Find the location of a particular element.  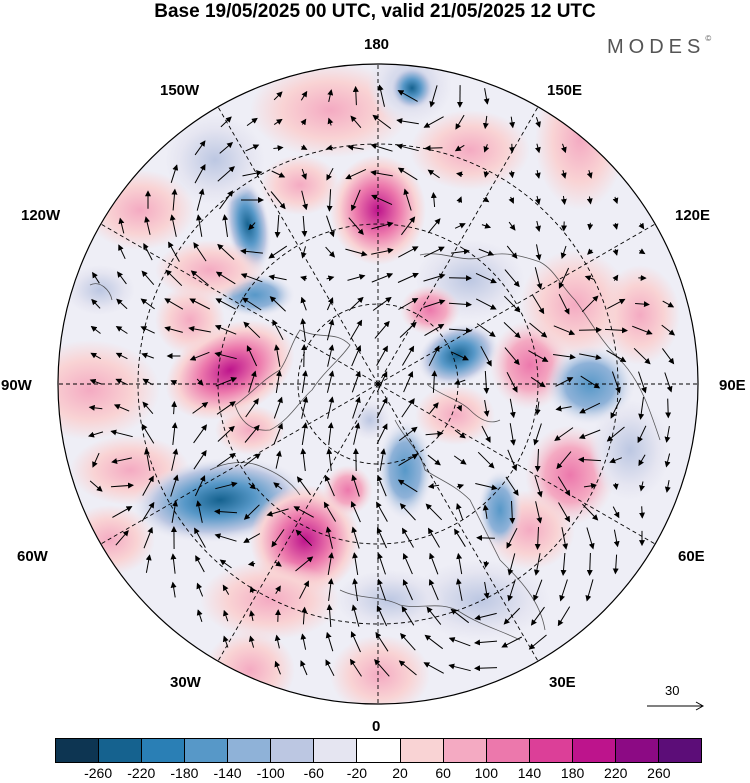

lon-label-30w: 30W is located at coordinates (185, 682).